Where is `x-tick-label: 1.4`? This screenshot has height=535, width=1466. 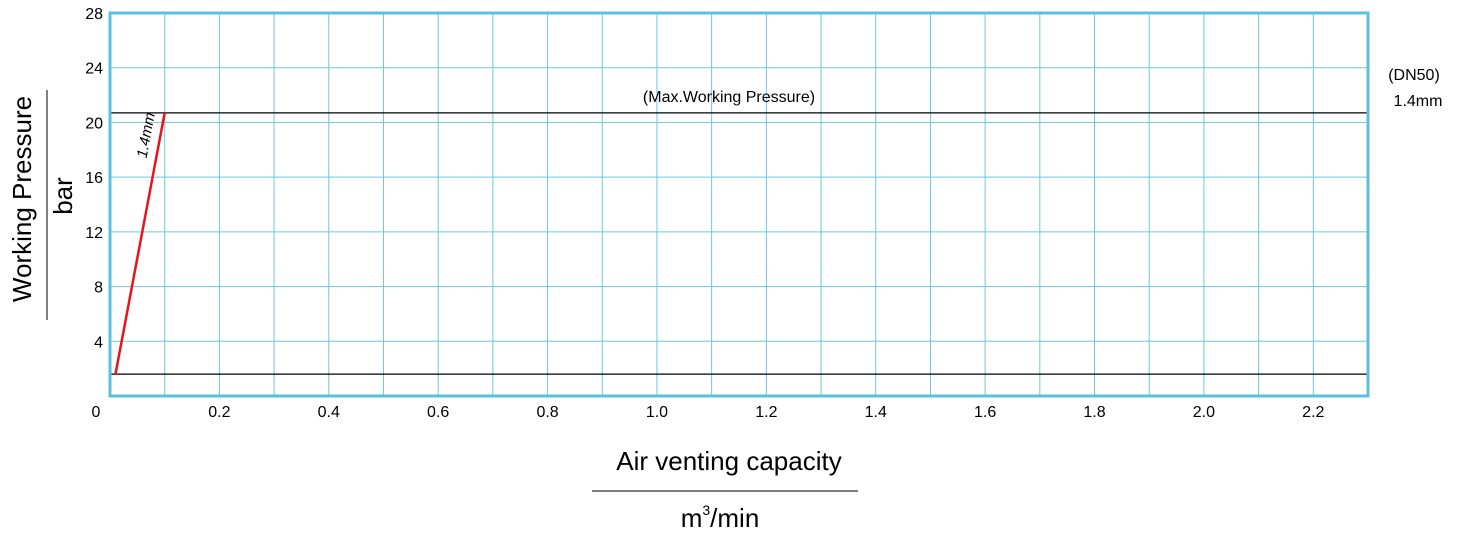 x-tick-label: 1.4 is located at coordinates (876, 412).